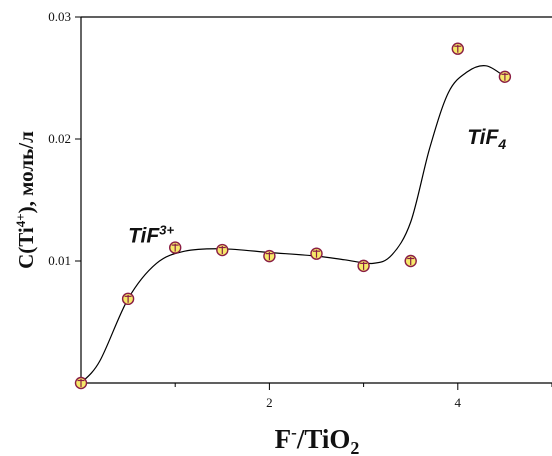 The width and height of the screenshot is (552, 456). I want to click on x-tick-label: 2, so click(269, 402).